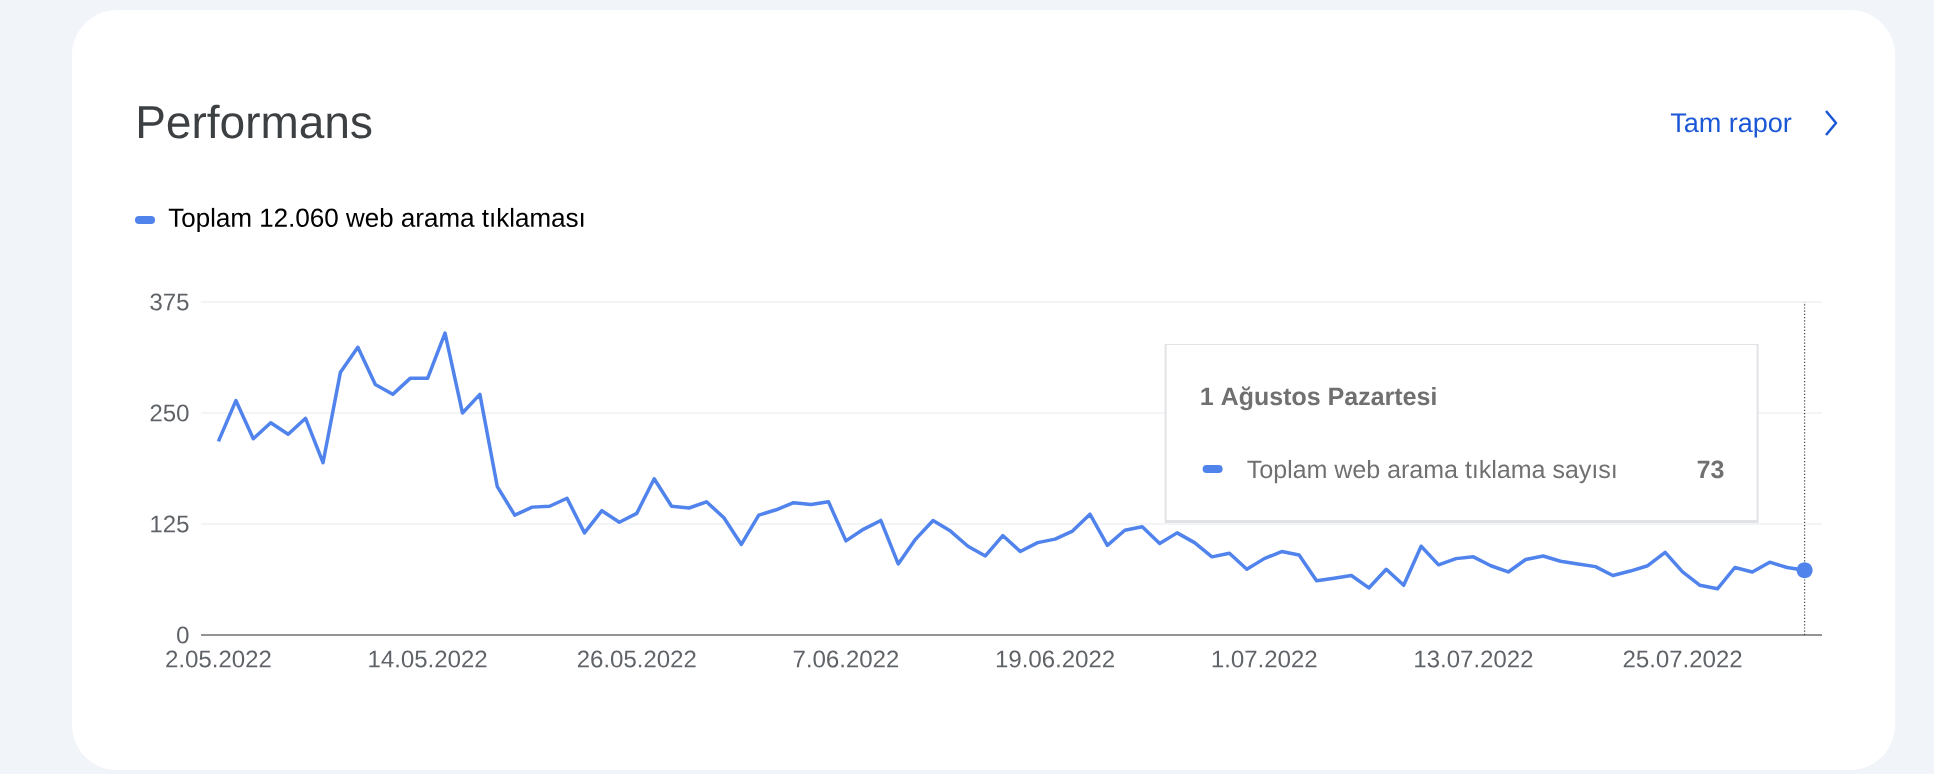 The image size is (1934, 774). Describe the element at coordinates (255, 121) in the screenshot. I see `chart-title: Performans` at that location.